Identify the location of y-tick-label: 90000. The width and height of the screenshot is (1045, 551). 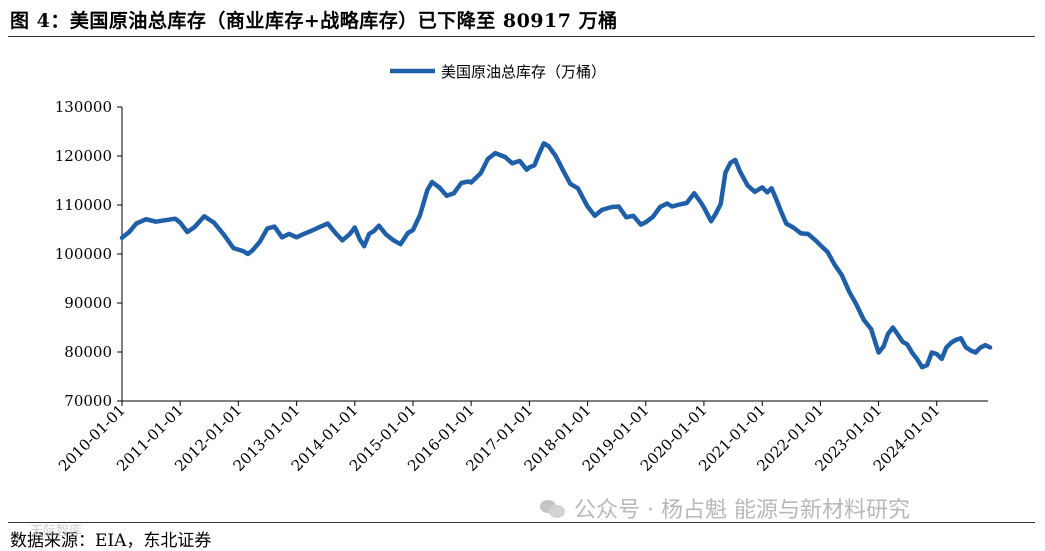
(88, 303).